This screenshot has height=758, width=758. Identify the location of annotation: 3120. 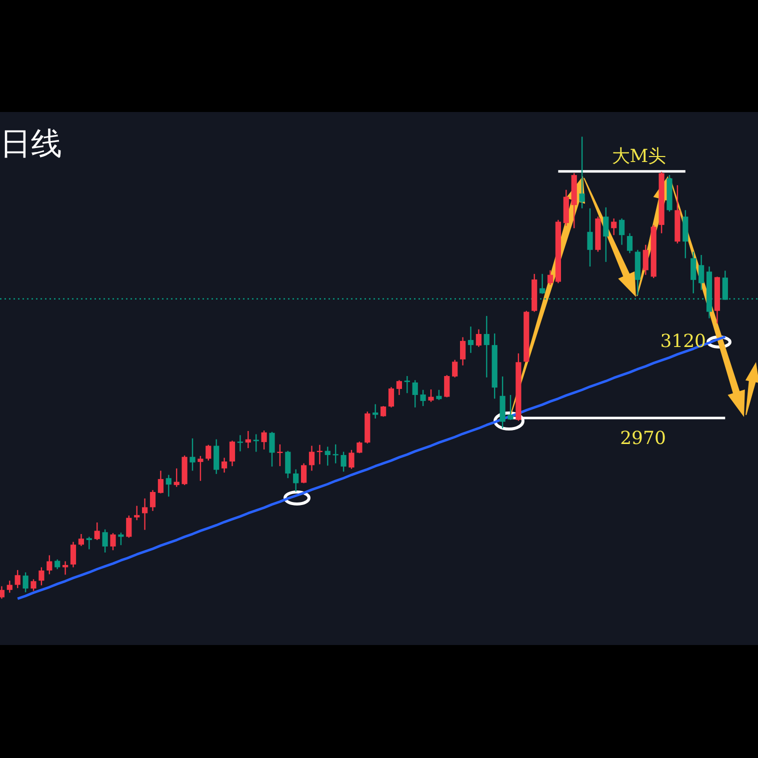
(683, 341).